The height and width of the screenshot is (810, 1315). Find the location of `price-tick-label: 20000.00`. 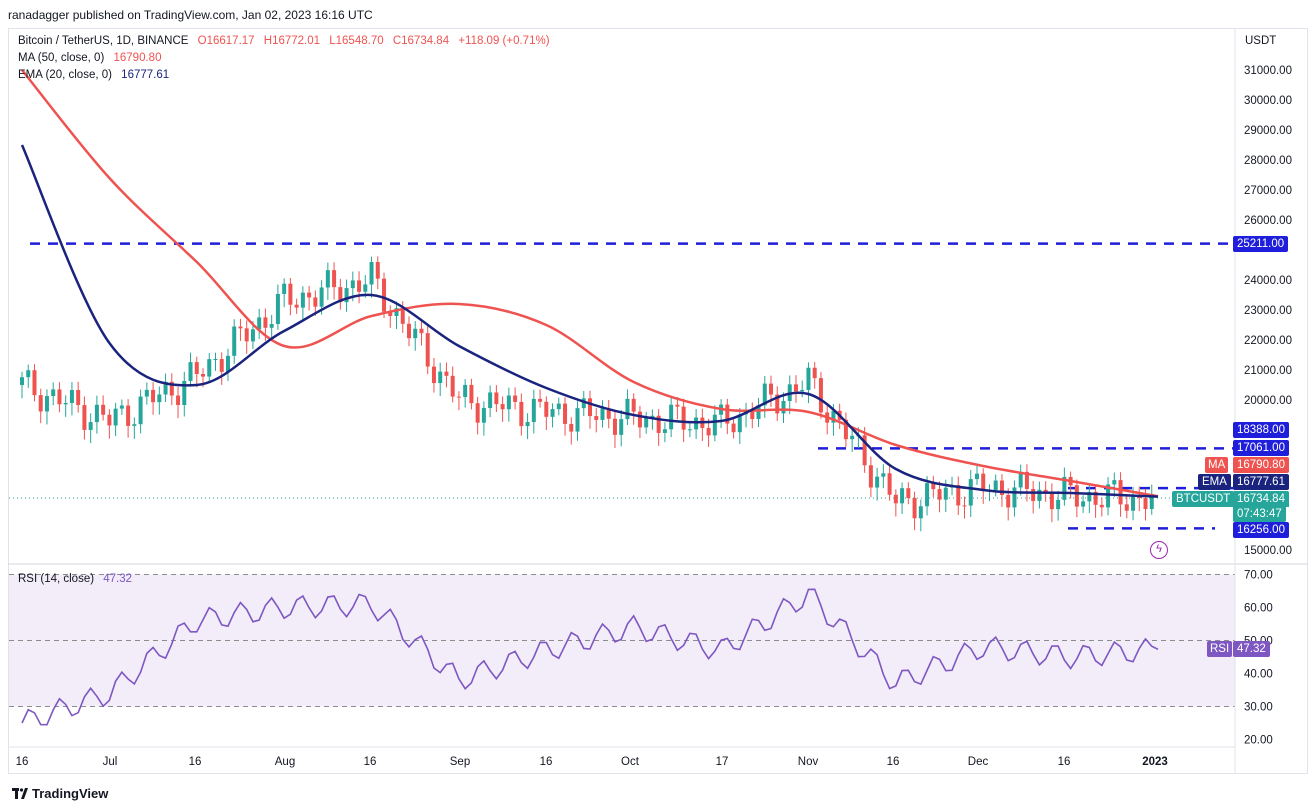

price-tick-label: 20000.00 is located at coordinates (1268, 401).